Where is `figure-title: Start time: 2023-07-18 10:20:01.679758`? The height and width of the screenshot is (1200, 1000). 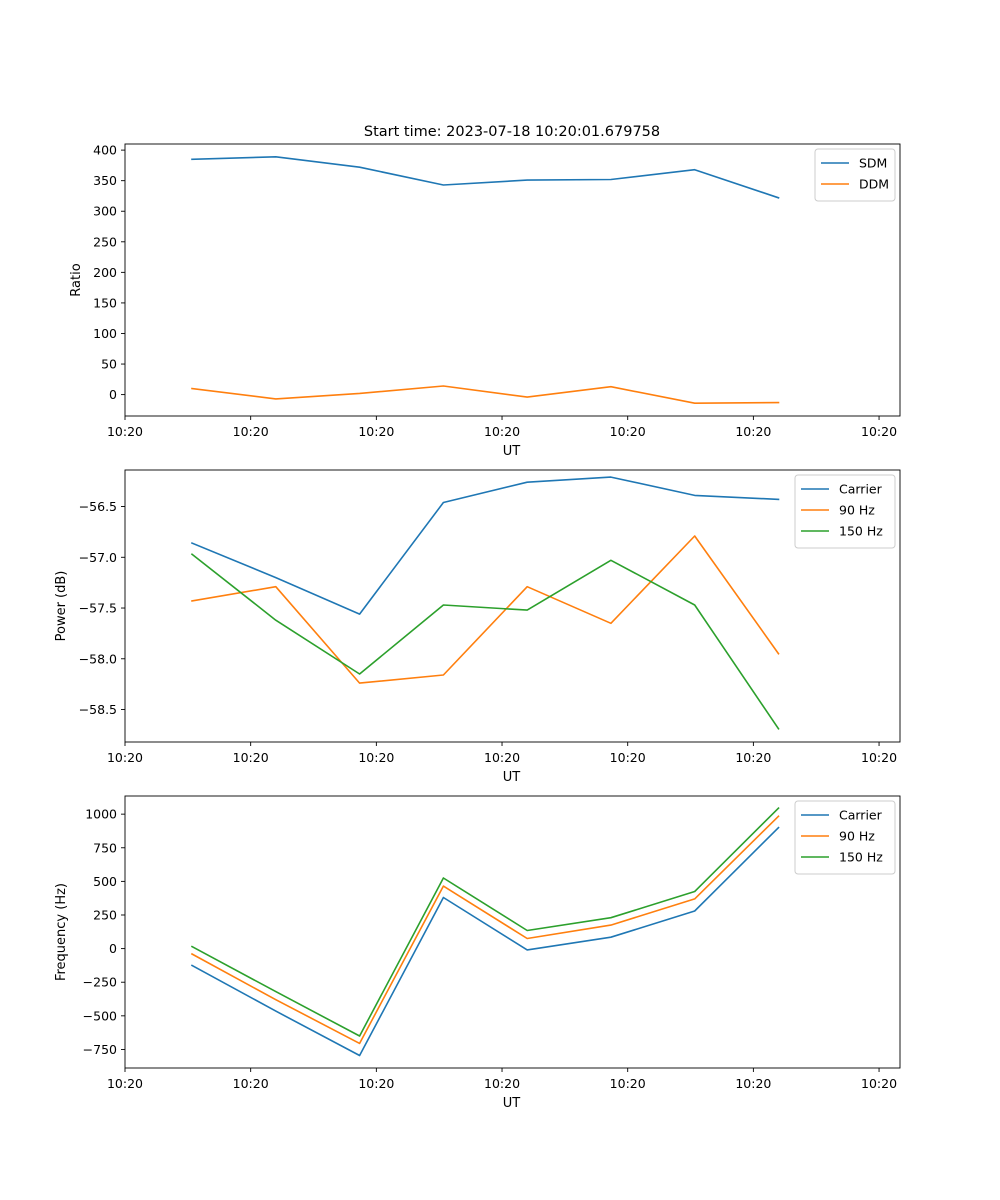 figure-title: Start time: 2023-07-18 10:20:01.679758 is located at coordinates (512, 132).